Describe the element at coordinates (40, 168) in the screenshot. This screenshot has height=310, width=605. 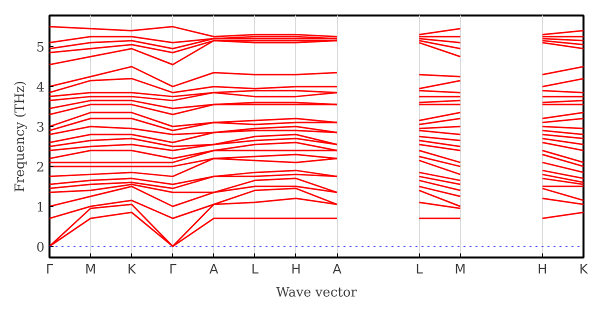
I see `y-tick-label: 2` at that location.